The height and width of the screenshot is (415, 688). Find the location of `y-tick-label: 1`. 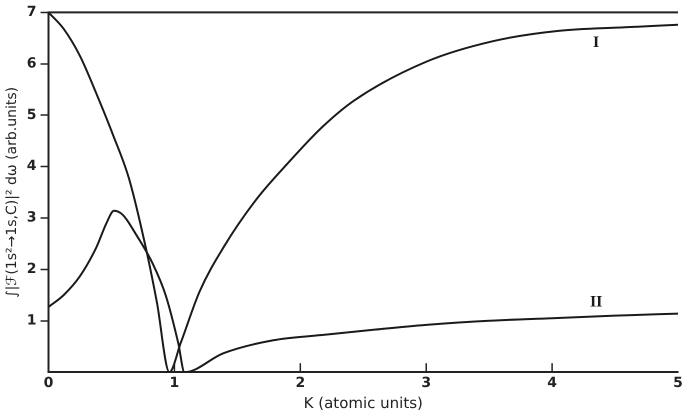

y-tick-label: 1 is located at coordinates (31, 320).